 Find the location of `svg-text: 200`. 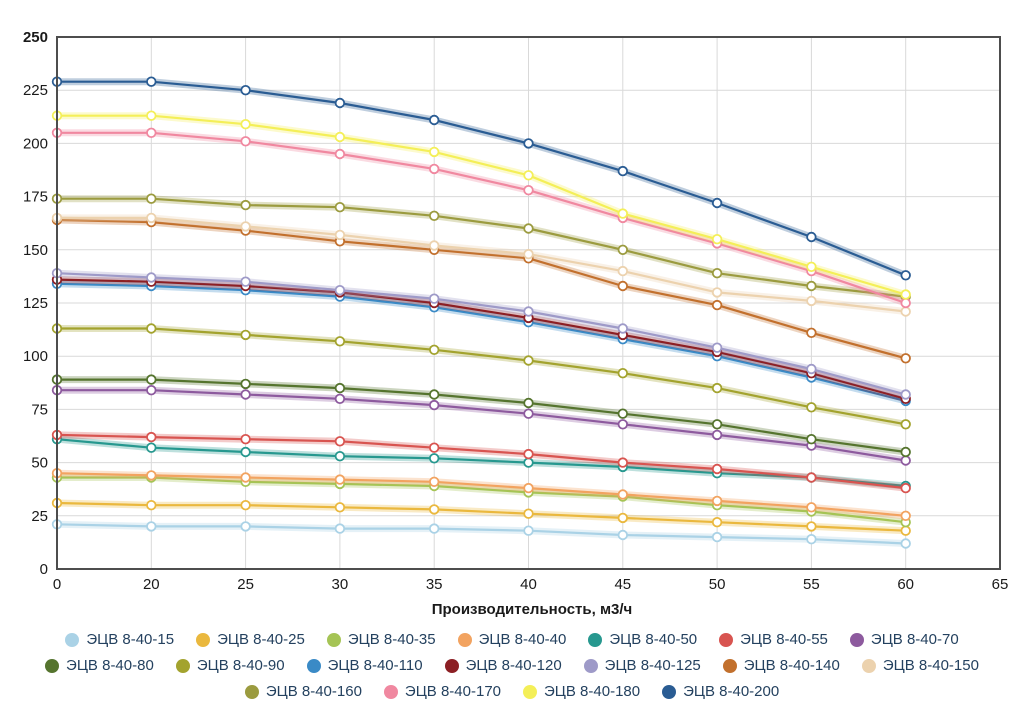

svg-text: 200 is located at coordinates (35, 143).